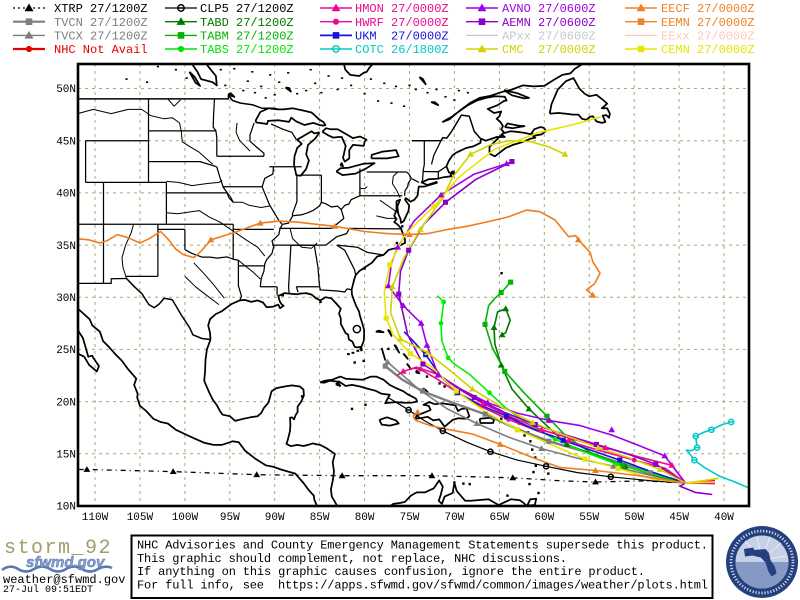 The image size is (800, 600). I want to click on svg-text: CLP5 27/1200Z, so click(247, 9).